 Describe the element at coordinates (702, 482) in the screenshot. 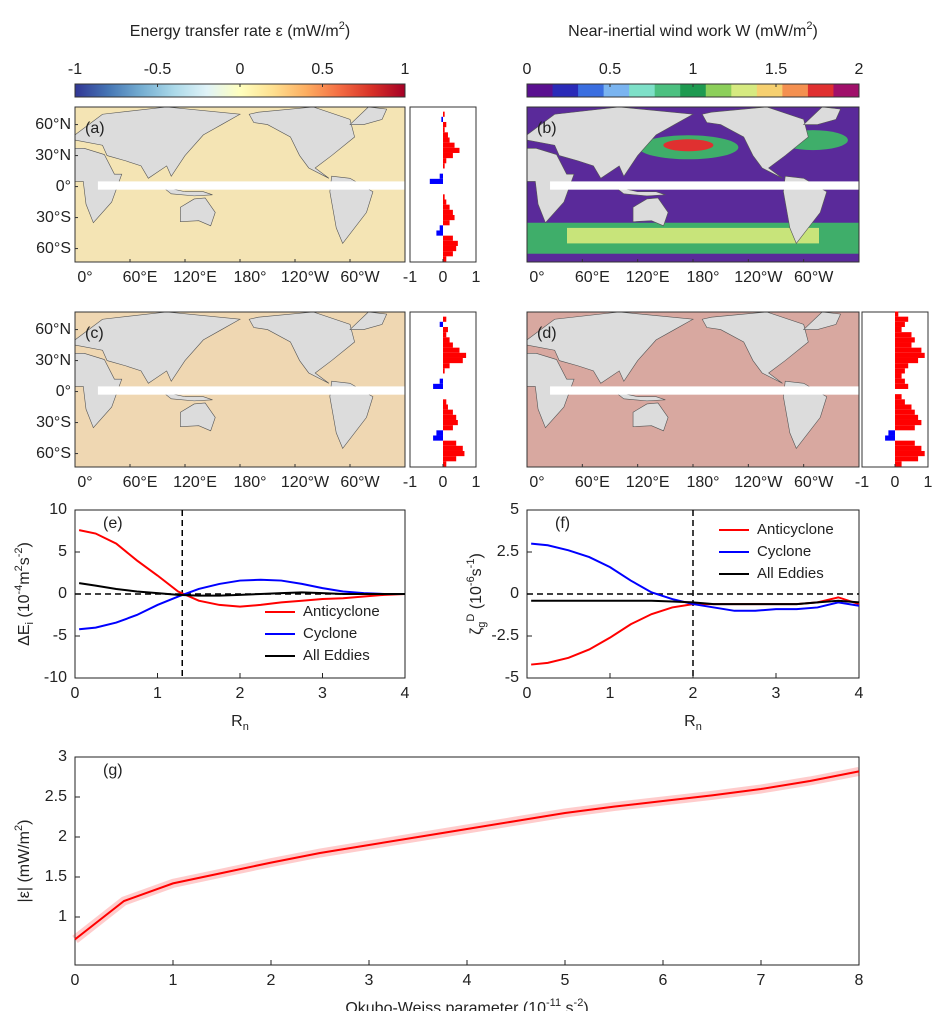

I see `x-tick-label: 180°` at that location.